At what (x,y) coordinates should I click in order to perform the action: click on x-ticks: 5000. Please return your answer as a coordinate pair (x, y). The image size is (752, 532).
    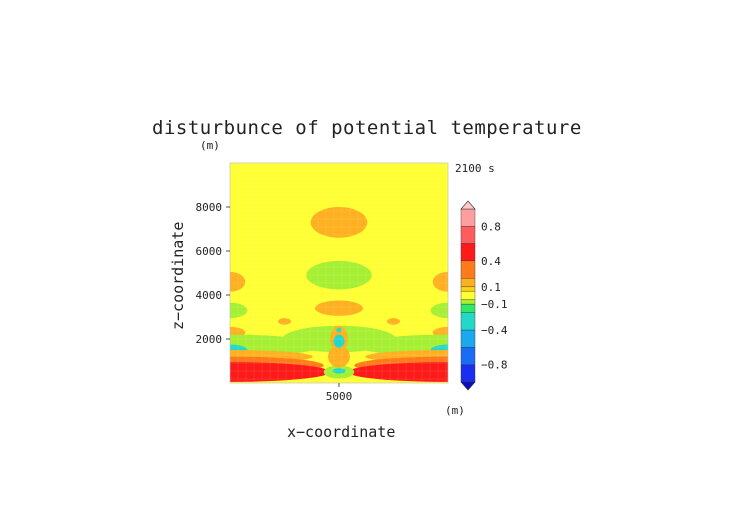
    Looking at the image, I should click on (339, 393).